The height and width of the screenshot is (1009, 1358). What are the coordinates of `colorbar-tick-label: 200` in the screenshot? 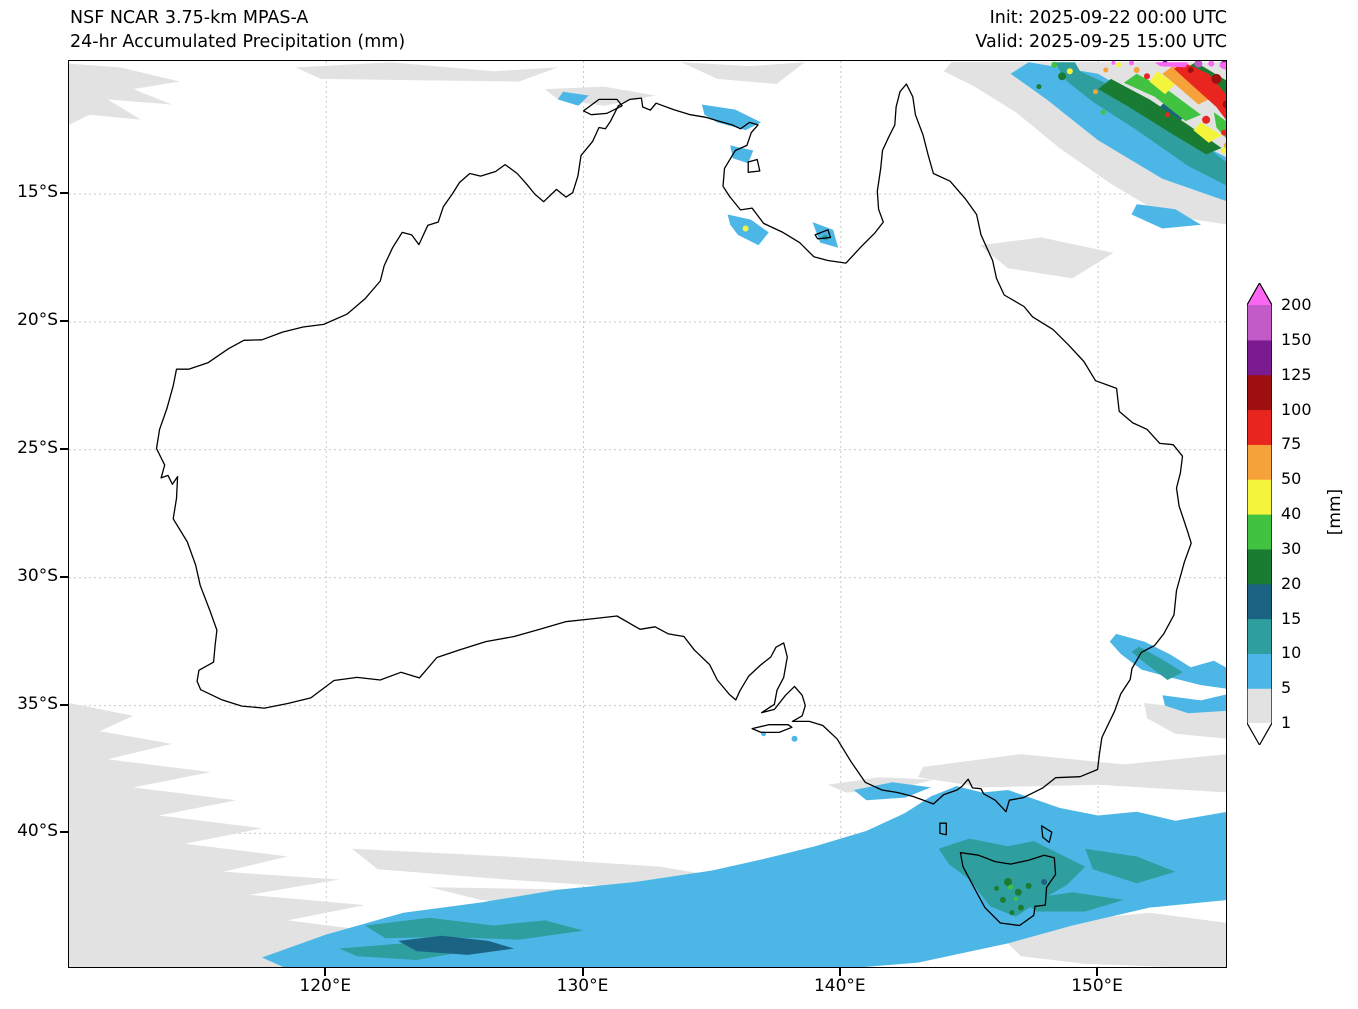 It's located at (1296, 304).